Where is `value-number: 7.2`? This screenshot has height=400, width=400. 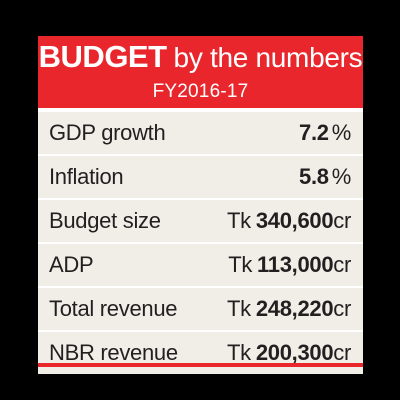 value-number: 7.2 is located at coordinates (314, 132).